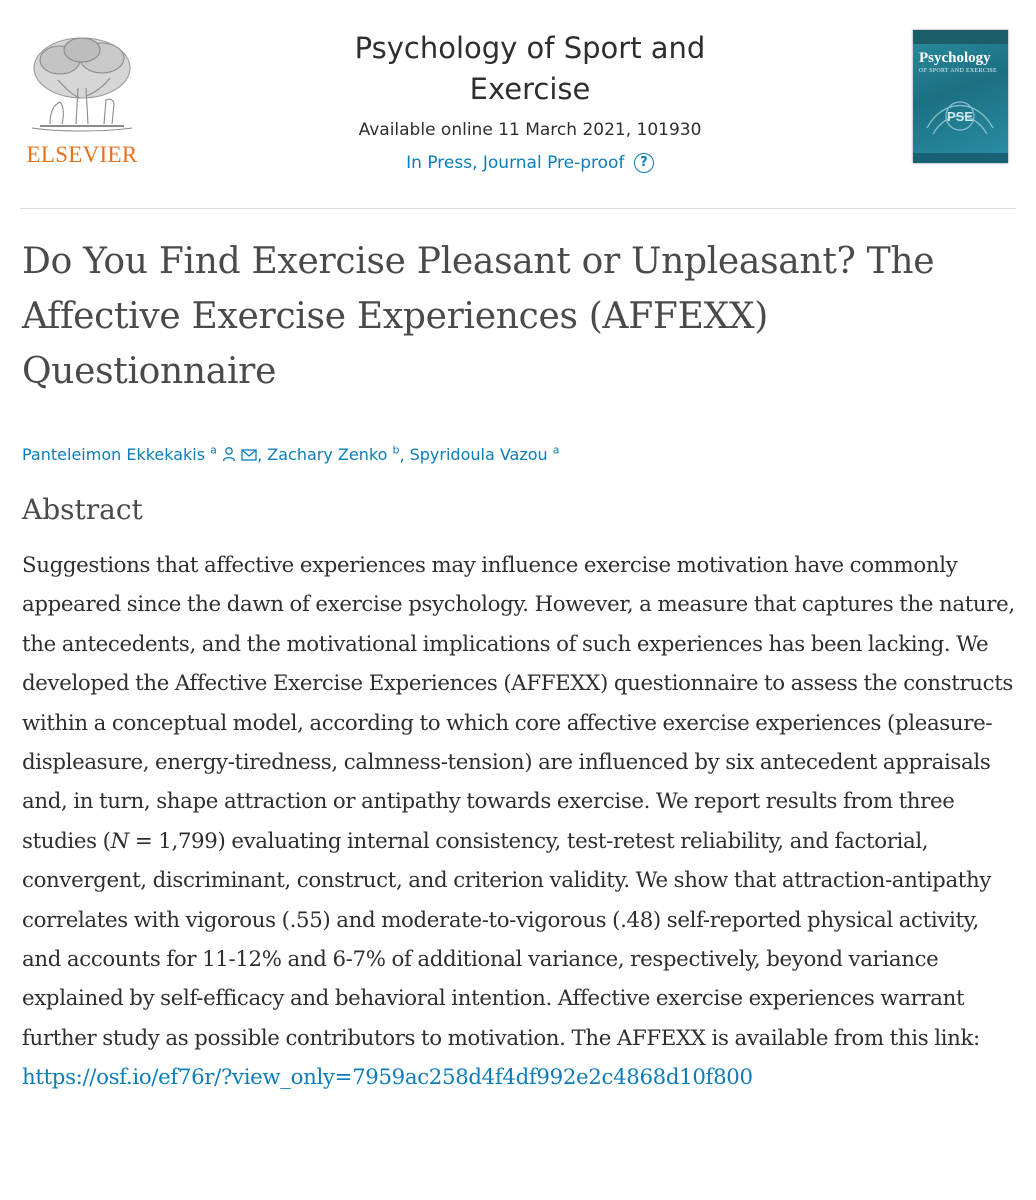 The width and height of the screenshot is (1036, 1200). I want to click on cover-emblem-icon: PSE, so click(960, 118).